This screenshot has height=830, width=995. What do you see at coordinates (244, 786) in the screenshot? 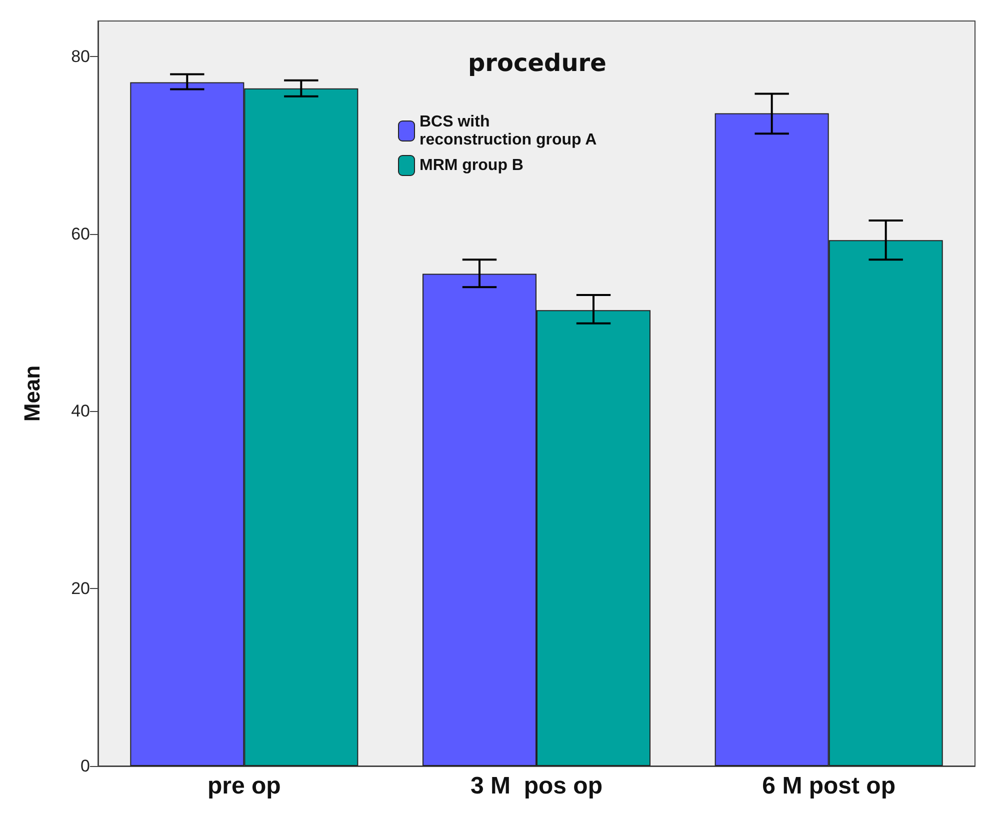
I see `x-tick-label: pre op` at bounding box center [244, 786].